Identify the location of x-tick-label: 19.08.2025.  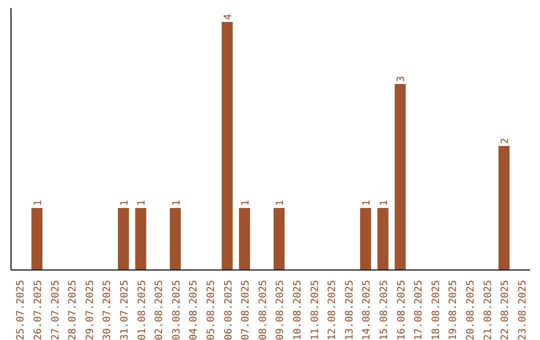
(454, 310).